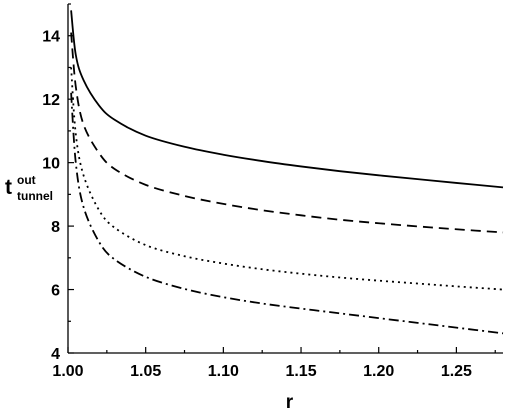 Image resolution: width=505 pixels, height=412 pixels. Describe the element at coordinates (8, 187) in the screenshot. I see `y-axis-label: t` at that location.